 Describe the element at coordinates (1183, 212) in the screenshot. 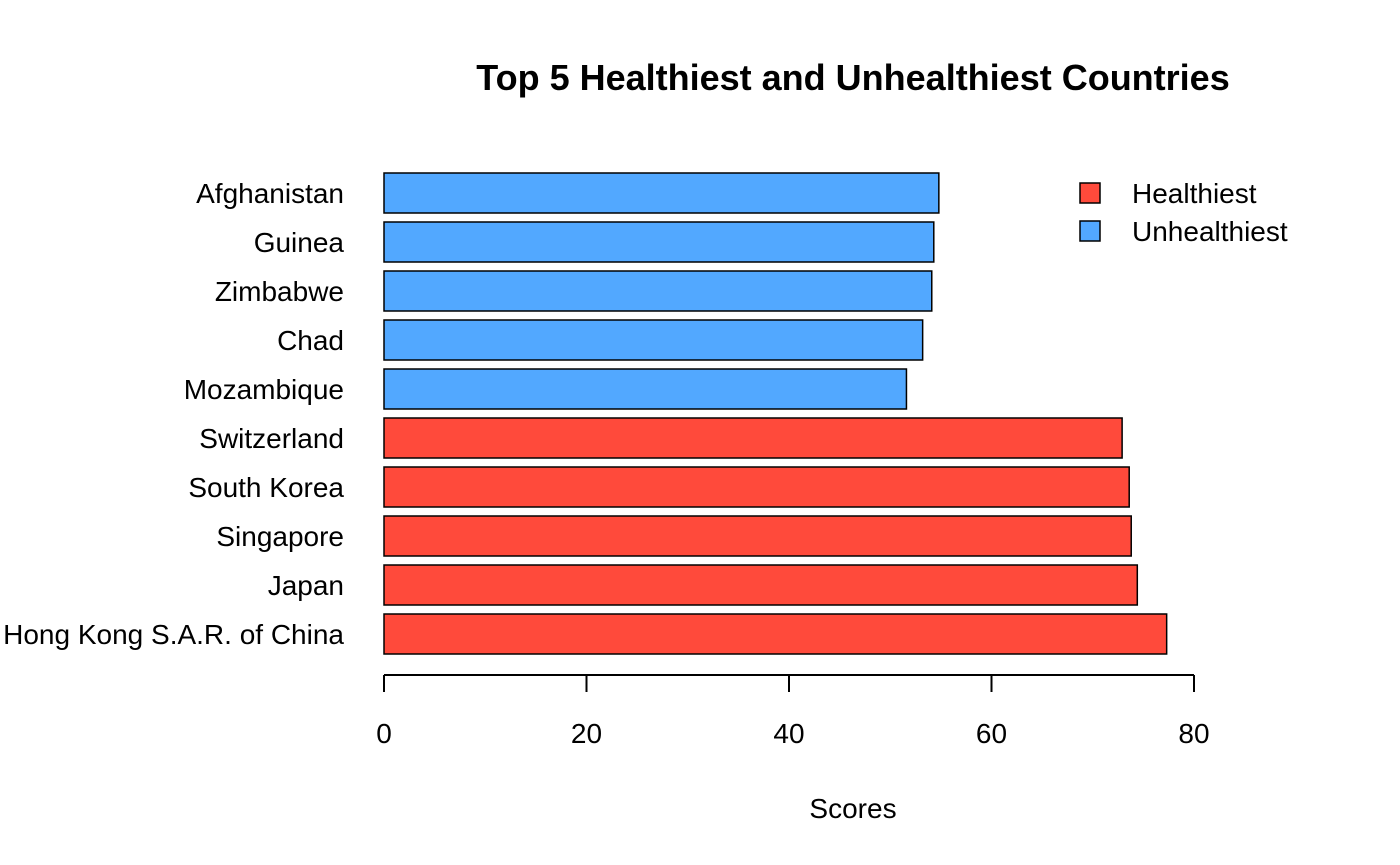

I see `legend: Healthiest Unhealthiest` at that location.